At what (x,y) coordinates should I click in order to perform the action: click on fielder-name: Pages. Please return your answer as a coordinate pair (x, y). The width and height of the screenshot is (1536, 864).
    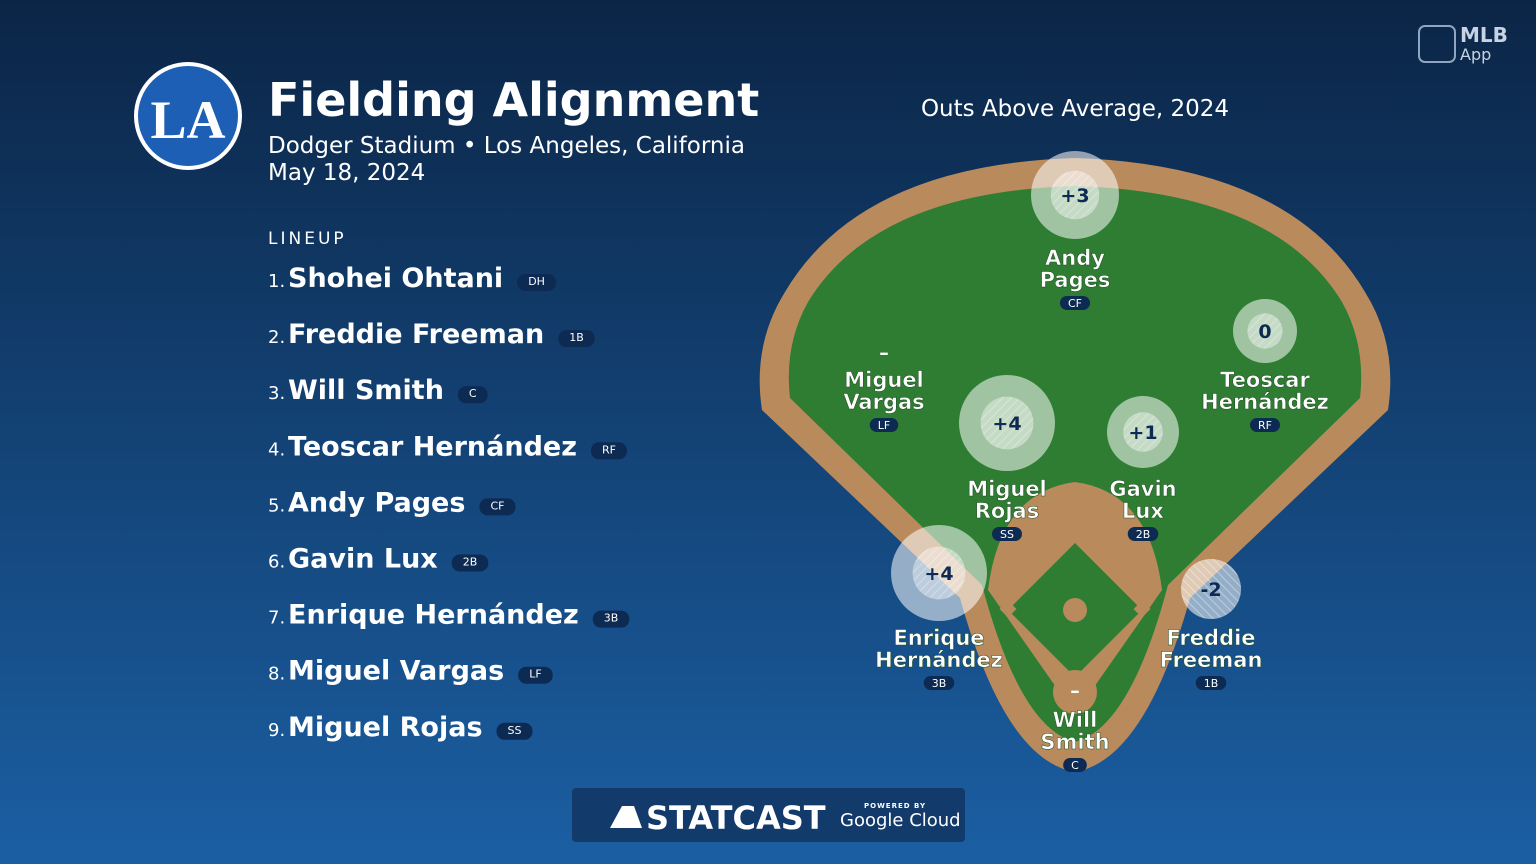
    Looking at the image, I should click on (1075, 280).